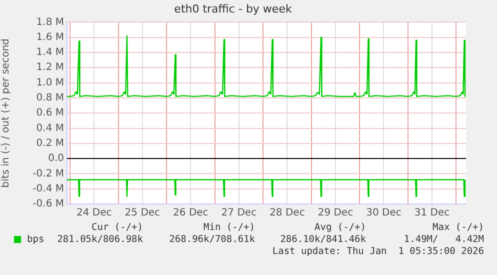  What do you see at coordinates (142, 213) in the screenshot?
I see `x-tick-label: 25 Dec` at bounding box center [142, 213].